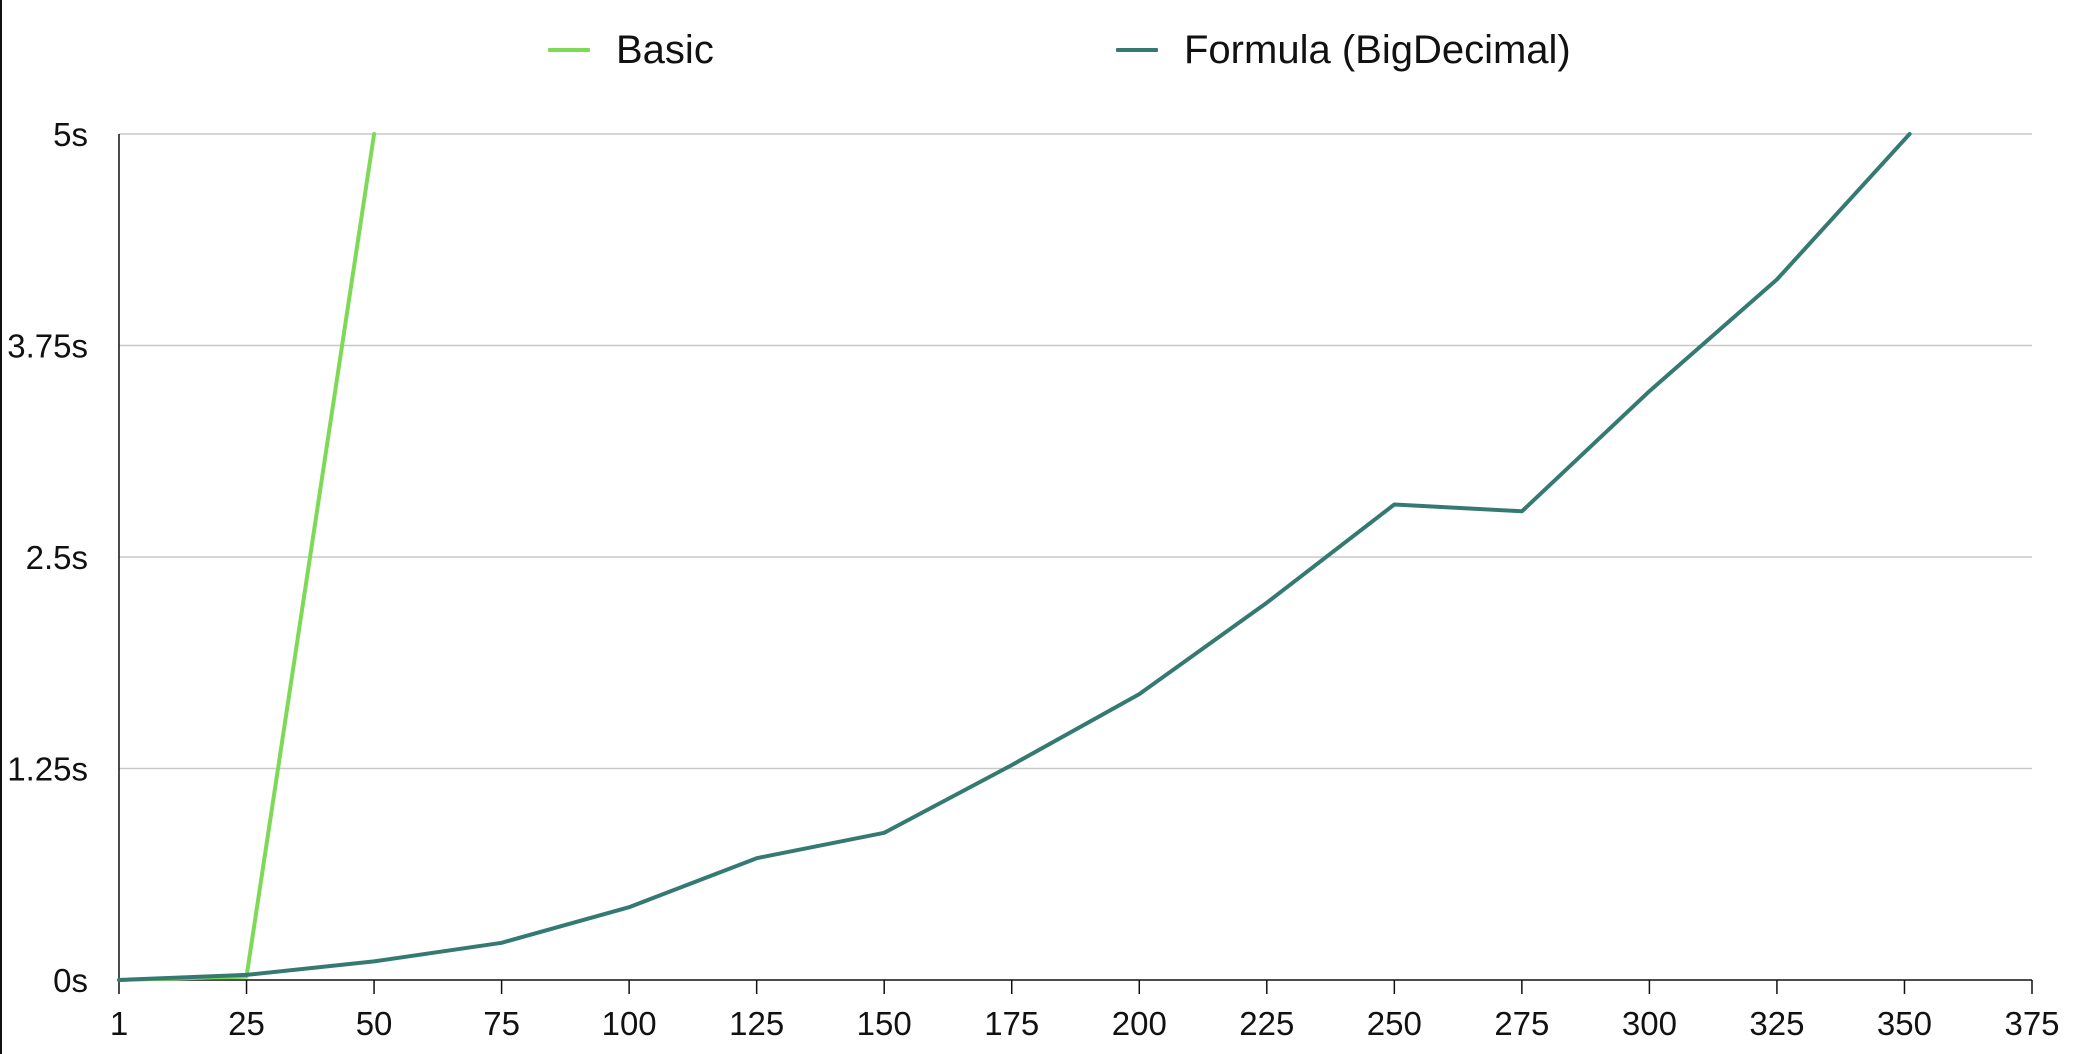 The width and height of the screenshot is (2076, 1054). What do you see at coordinates (246, 1023) in the screenshot?
I see `x-tick-label: 25` at bounding box center [246, 1023].